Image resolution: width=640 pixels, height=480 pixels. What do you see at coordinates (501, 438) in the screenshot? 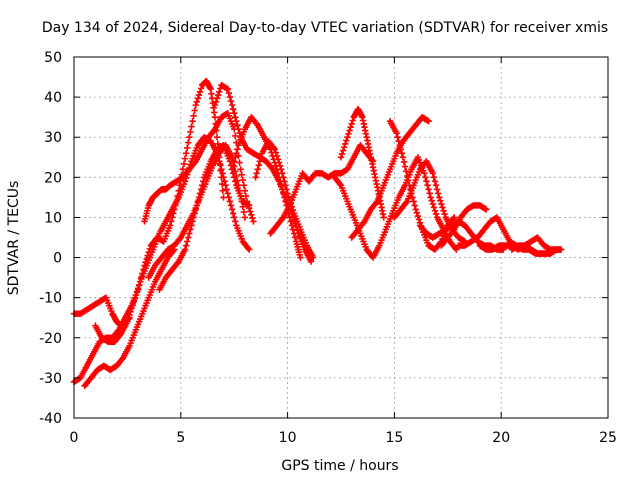
I see `x-tick-label: 20` at bounding box center [501, 438].